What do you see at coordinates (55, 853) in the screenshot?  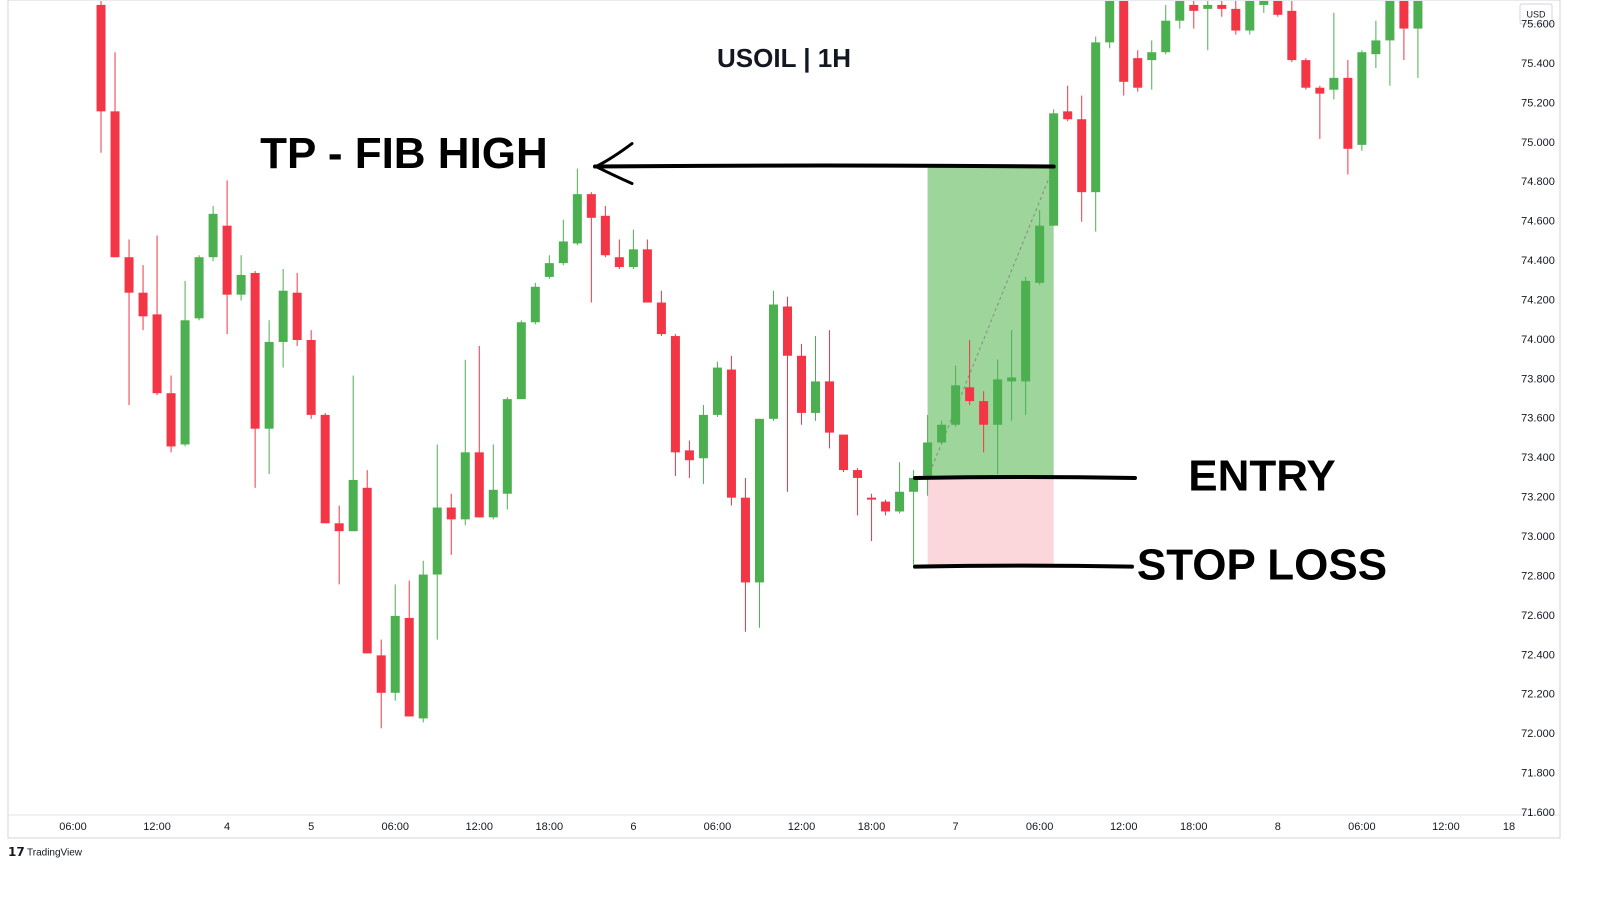 I see `watermark: TradingView` at bounding box center [55, 853].